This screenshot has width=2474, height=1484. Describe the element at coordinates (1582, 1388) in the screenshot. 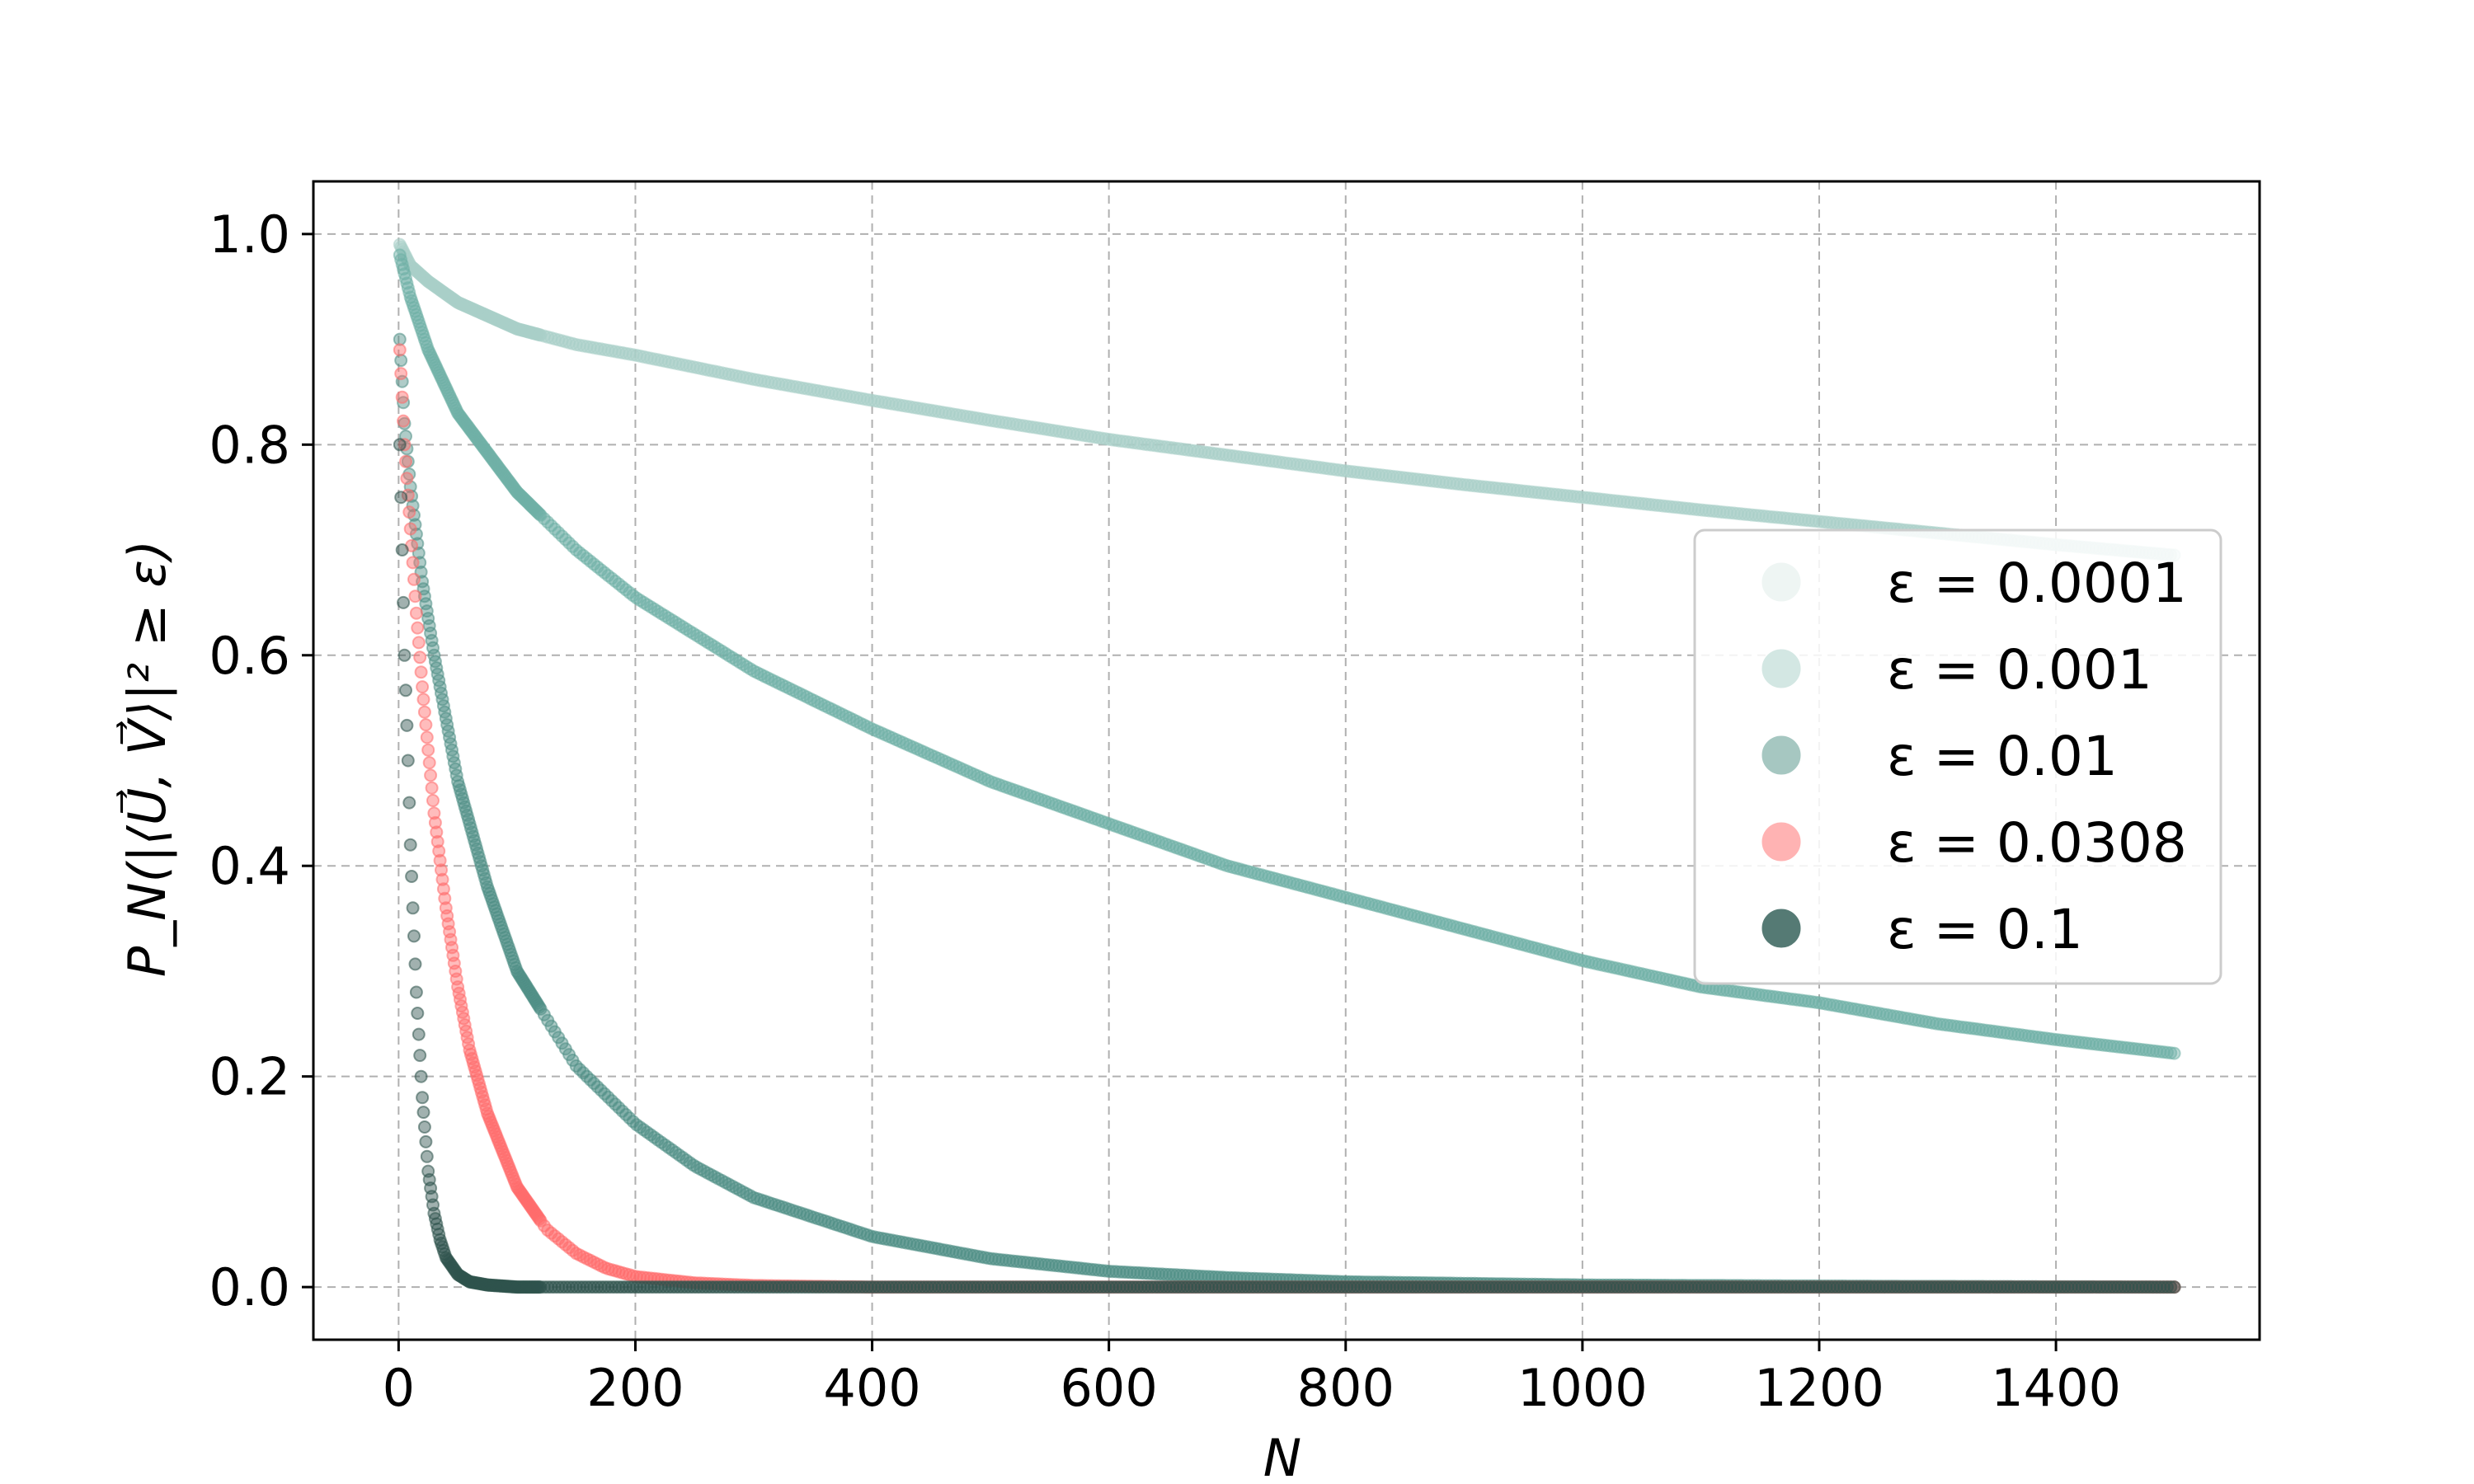

I see `x-tick-label: 1000` at that location.